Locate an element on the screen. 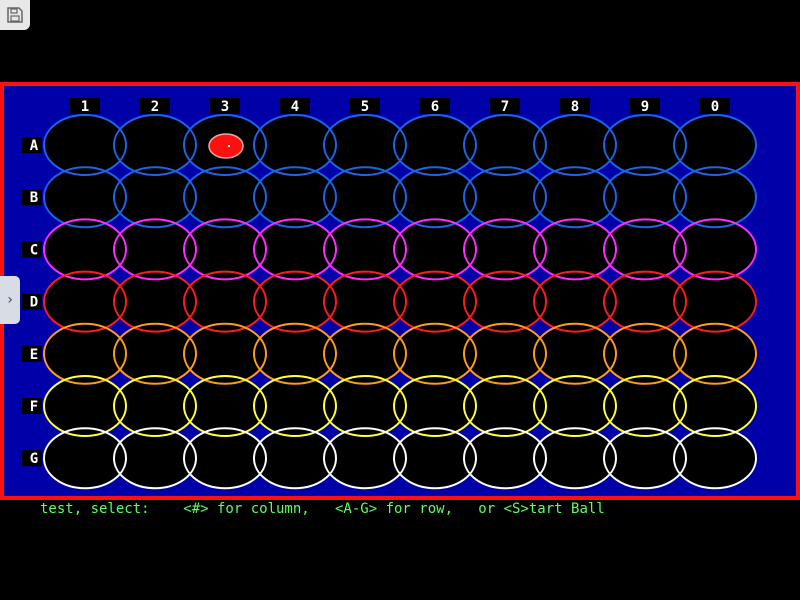 This screenshot has height=600, width=800. cell-E5 is located at coordinates (365, 353).